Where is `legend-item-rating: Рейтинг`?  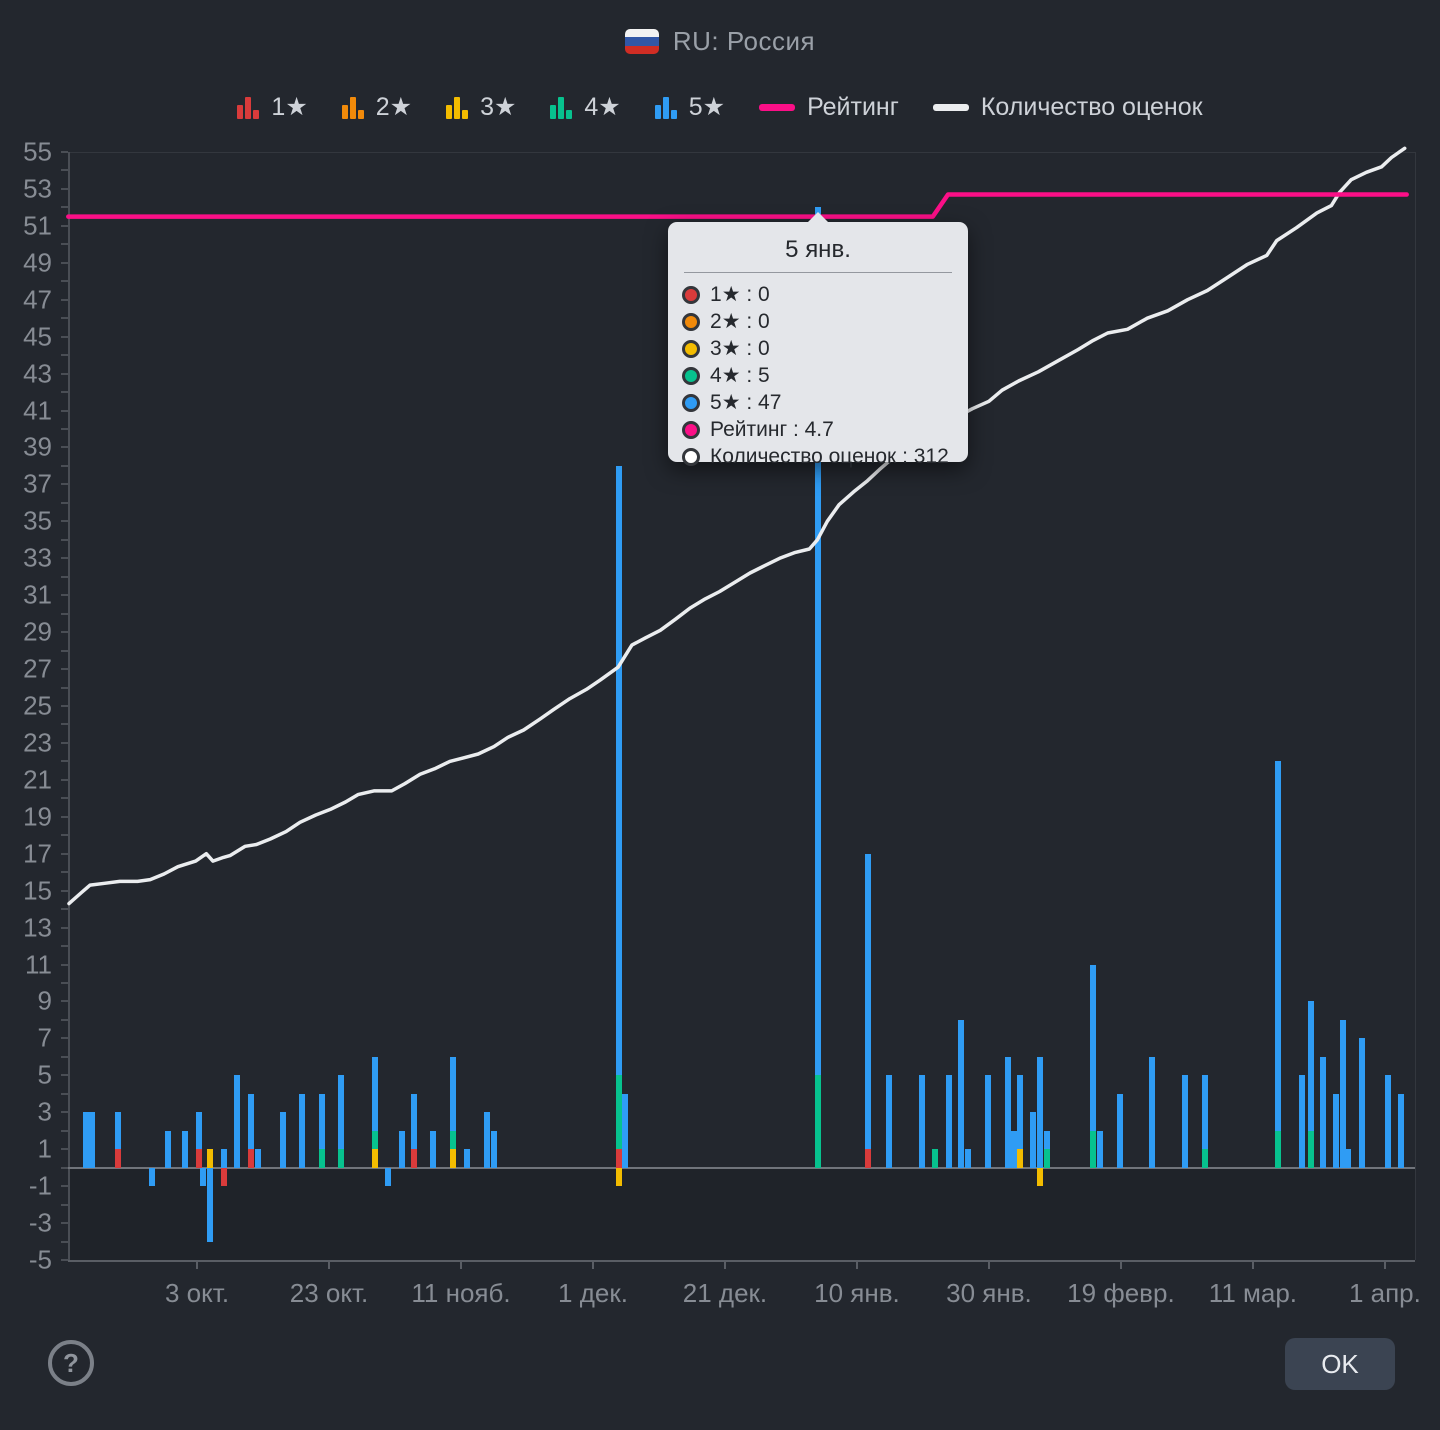
legend-item-rating: Рейтинг is located at coordinates (829, 107).